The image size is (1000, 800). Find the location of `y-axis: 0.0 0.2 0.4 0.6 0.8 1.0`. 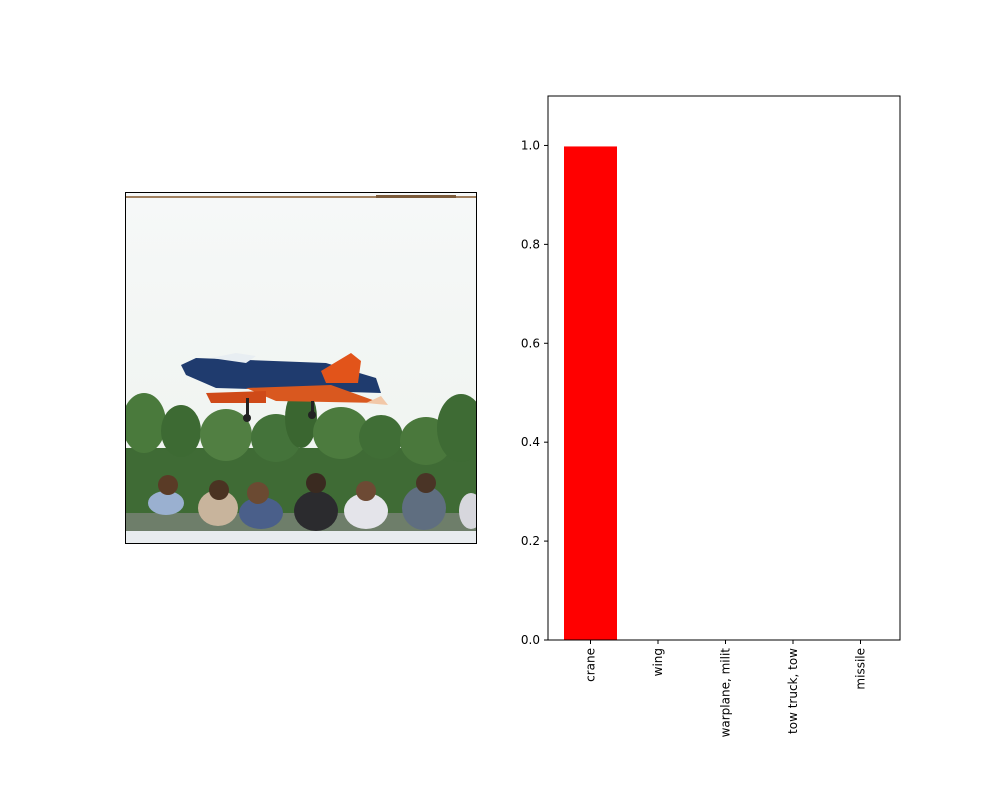

y-axis: 0.0 0.2 0.4 0.6 0.8 1.0 is located at coordinates (534, 392).